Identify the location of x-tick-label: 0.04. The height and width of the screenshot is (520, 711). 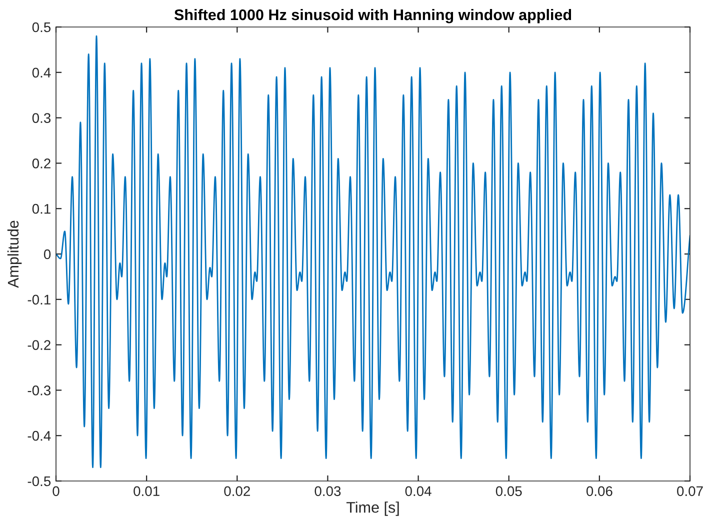
(418, 491).